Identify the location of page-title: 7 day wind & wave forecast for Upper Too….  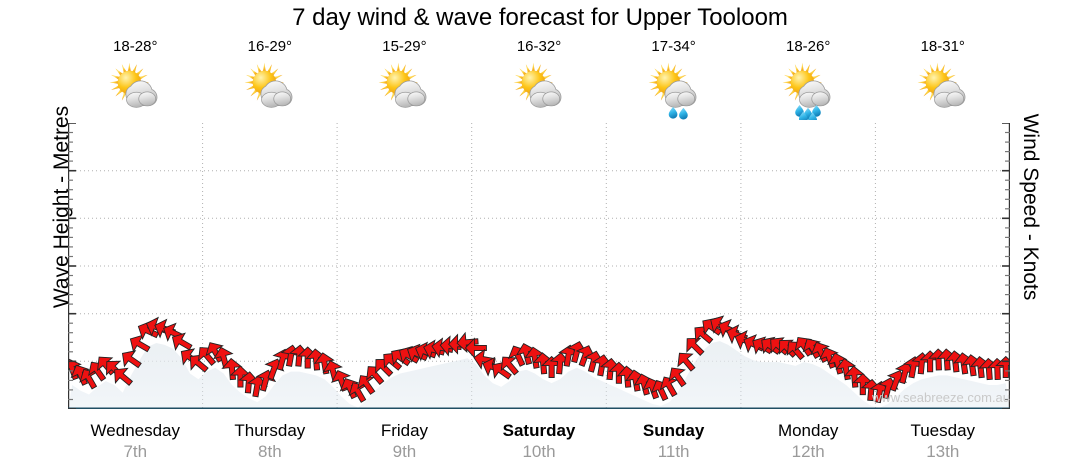
(540, 17).